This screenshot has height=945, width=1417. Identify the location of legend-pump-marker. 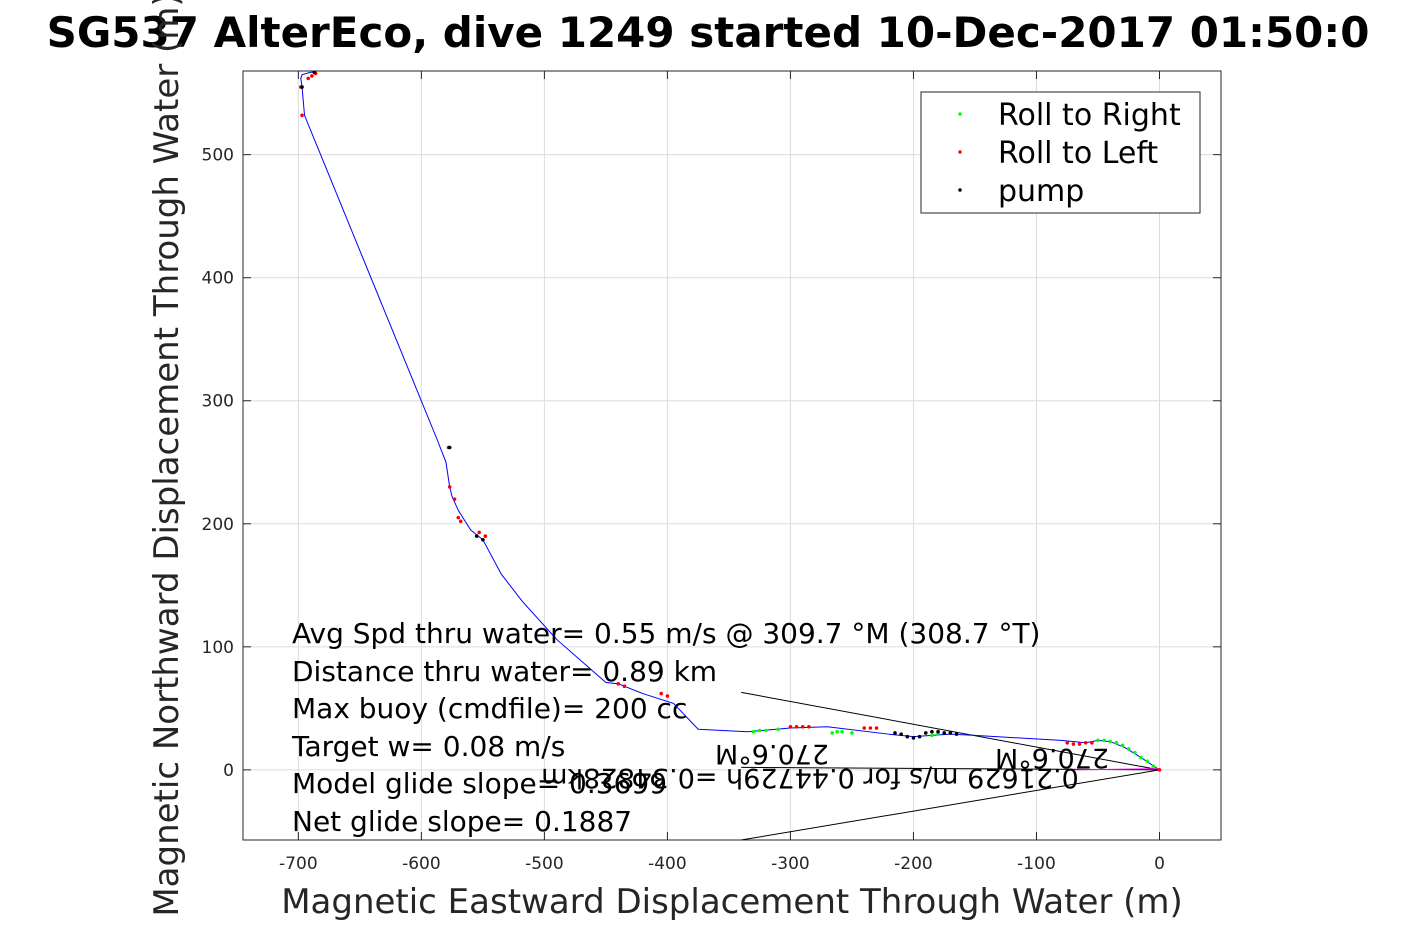
(960, 190).